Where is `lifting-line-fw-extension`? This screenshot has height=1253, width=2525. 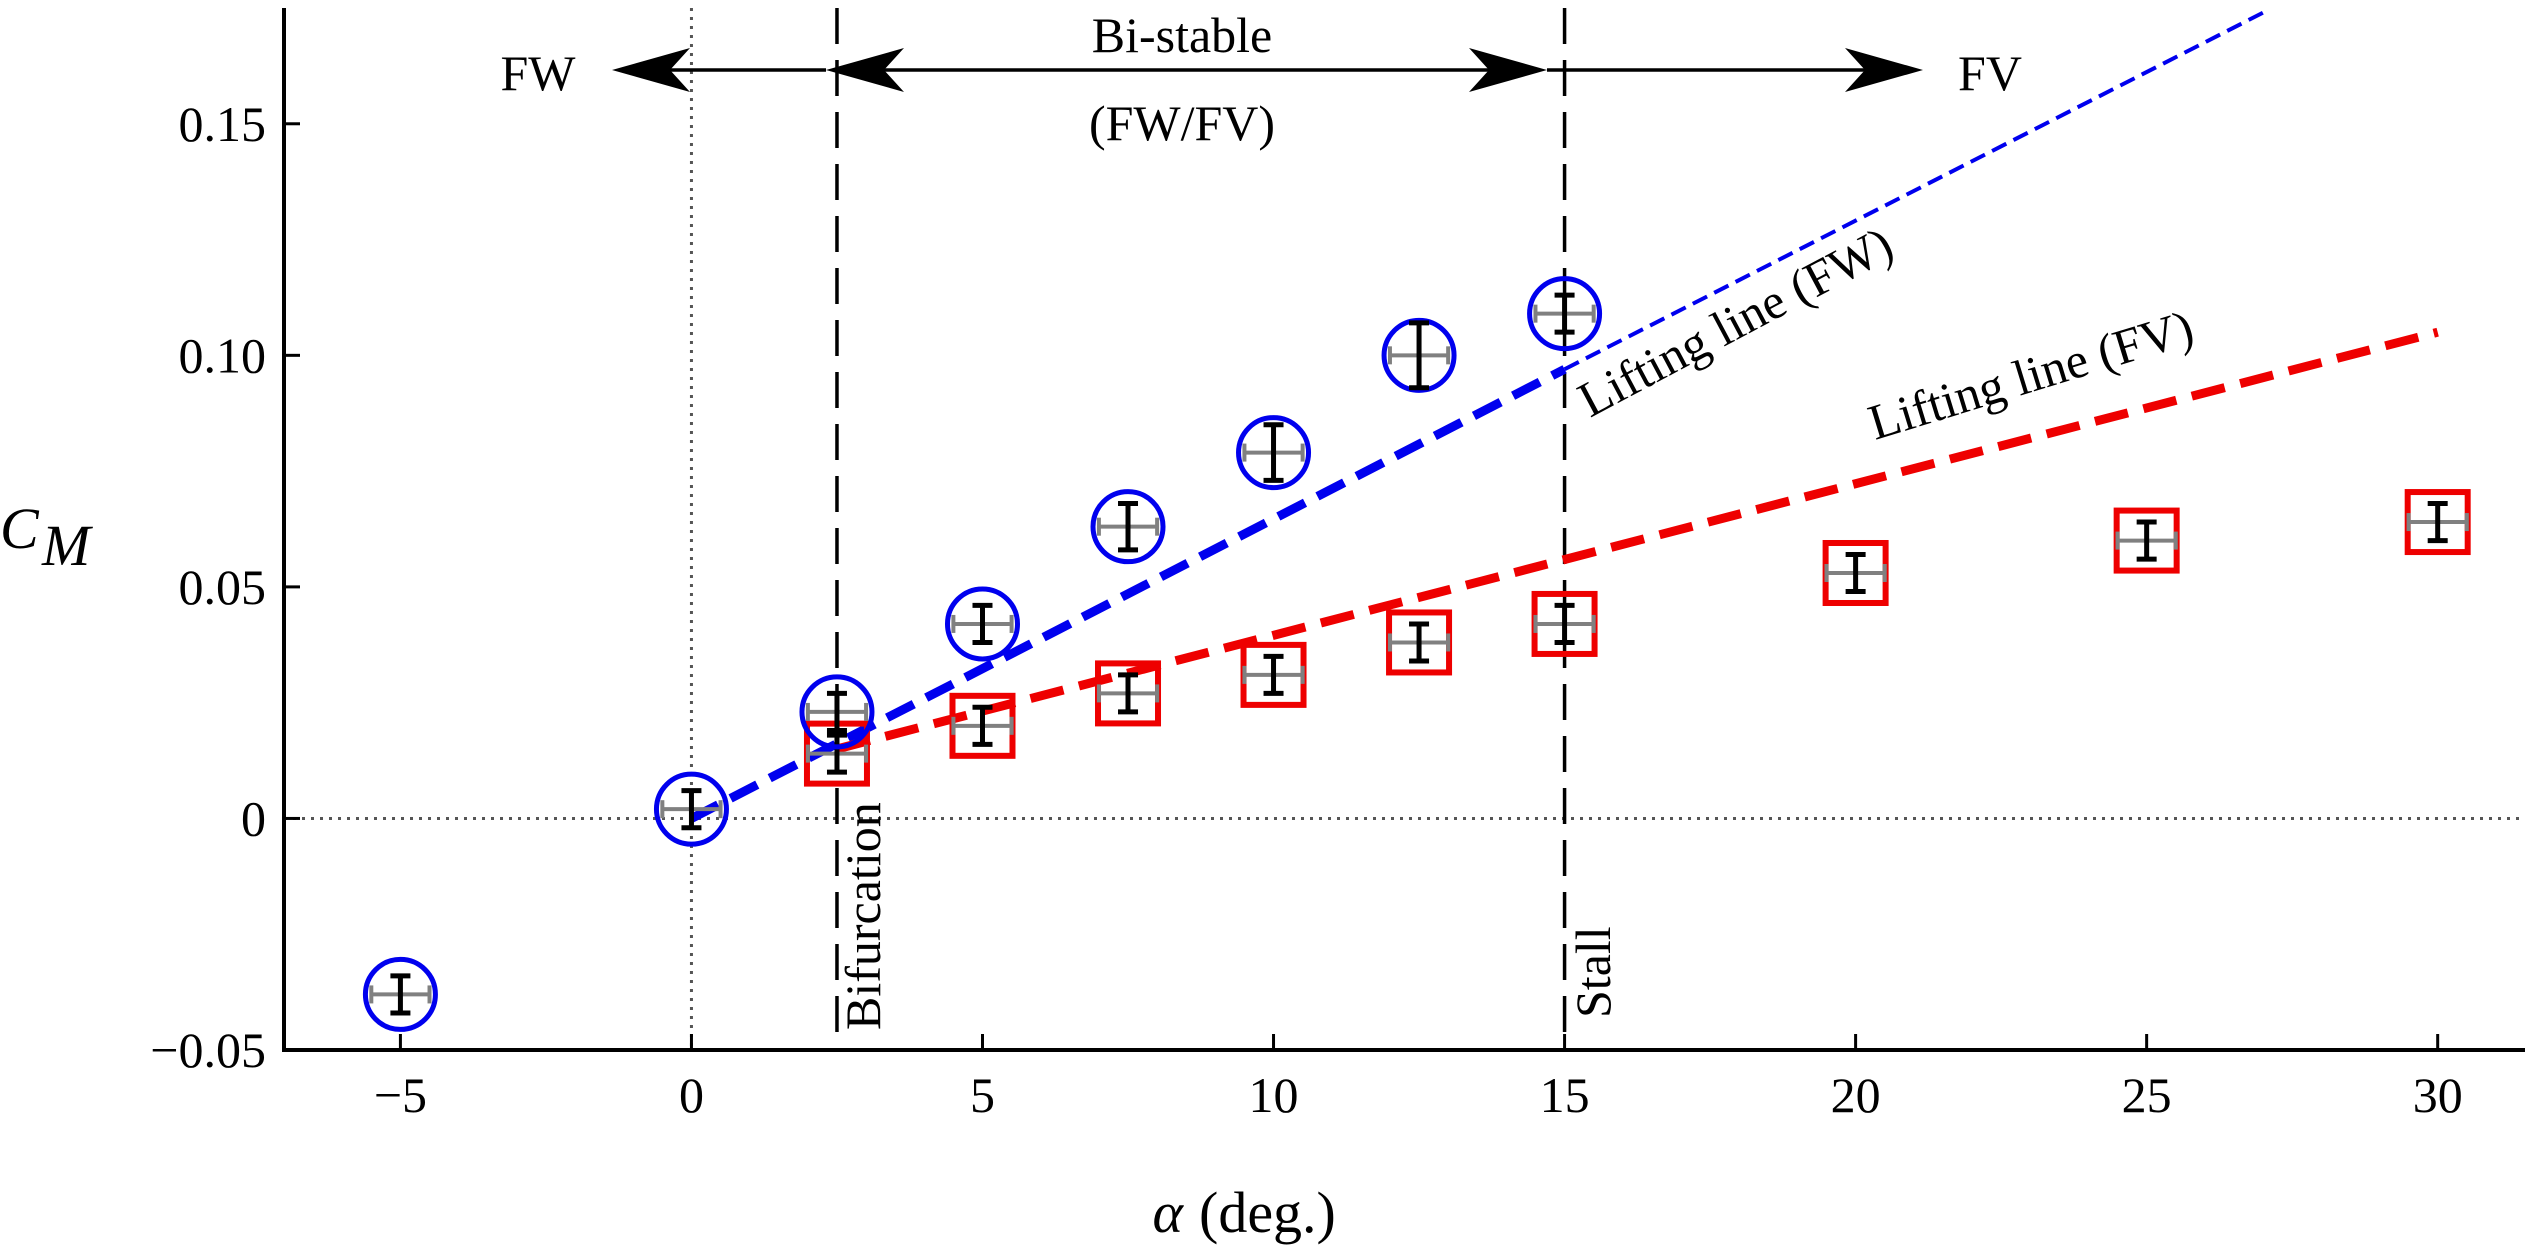
lifting-line-fw-extension is located at coordinates (1913, 191).